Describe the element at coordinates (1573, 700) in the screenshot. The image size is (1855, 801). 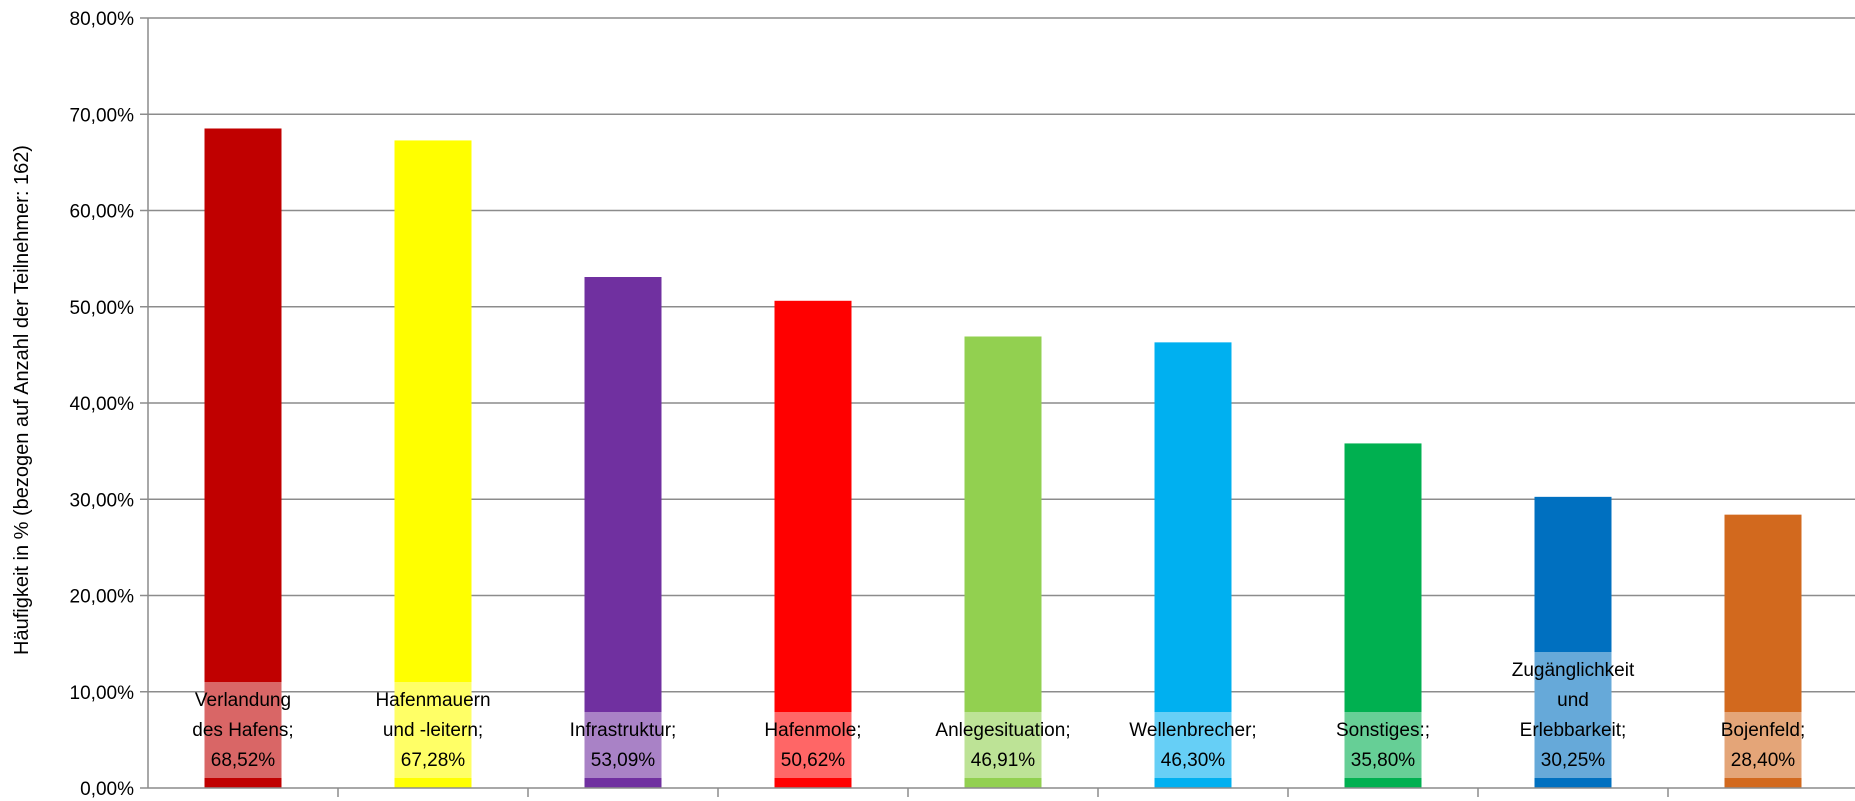
I see `data-label: und` at that location.